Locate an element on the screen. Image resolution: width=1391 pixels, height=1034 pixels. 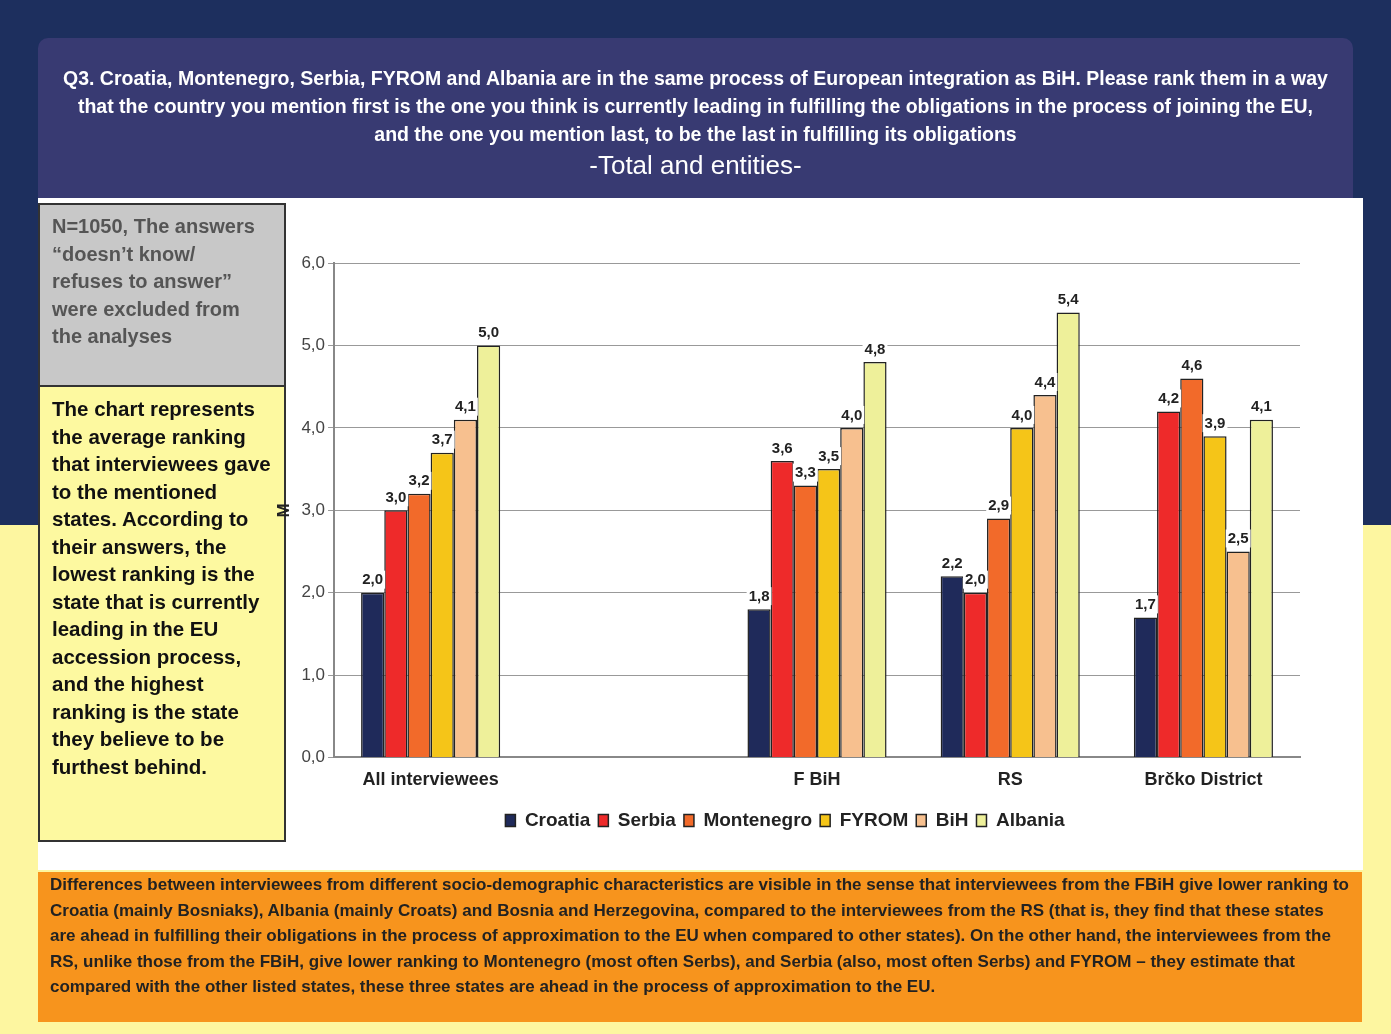
legend-label: Croatia is located at coordinates (557, 819).